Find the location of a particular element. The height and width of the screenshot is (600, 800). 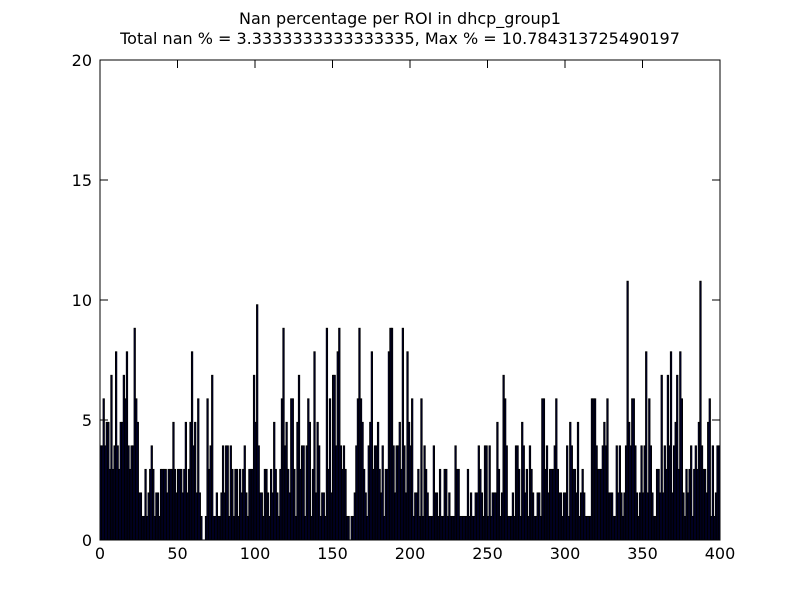

x-tick-label: 300 is located at coordinates (565, 553).